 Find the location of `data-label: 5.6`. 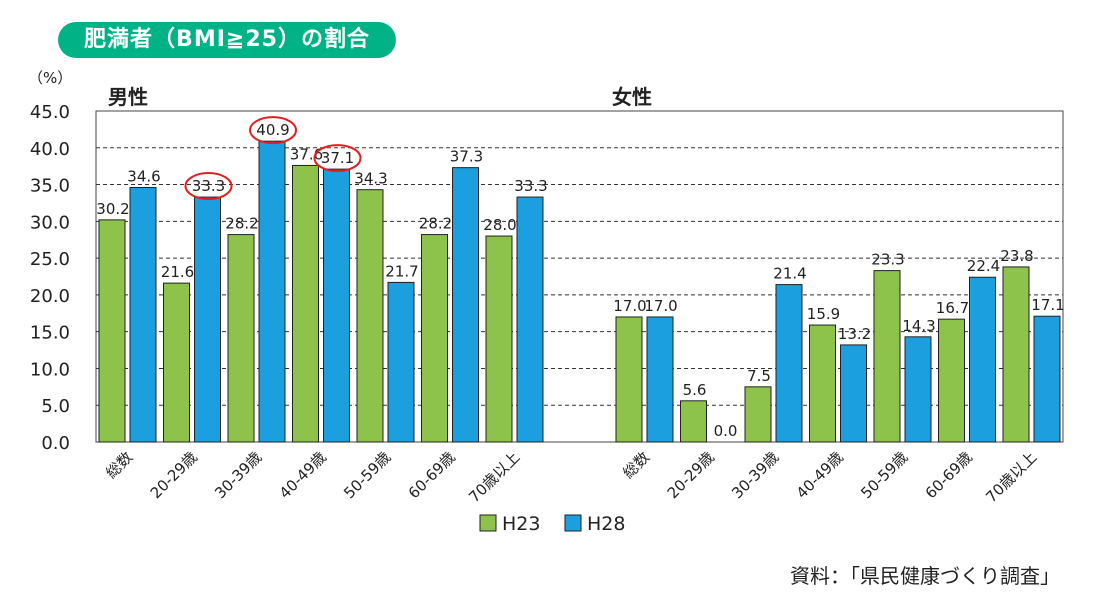

data-label: 5.6 is located at coordinates (695, 390).